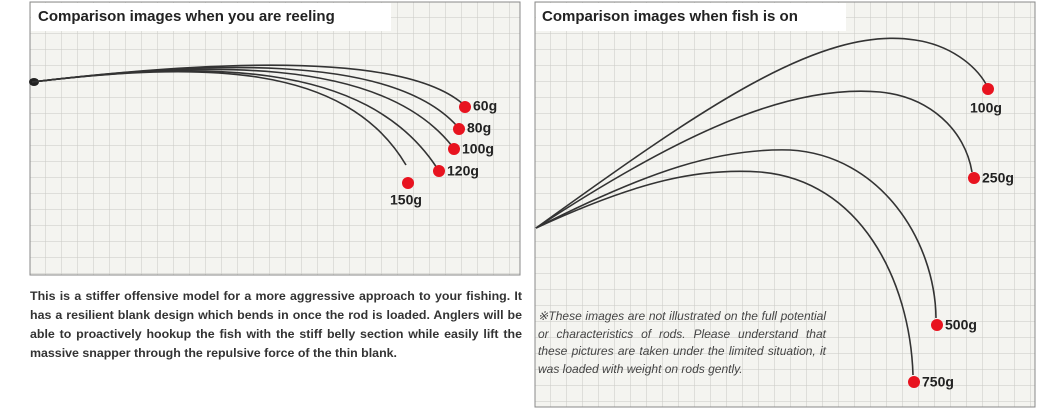  I want to click on weight-label: 80g, so click(479, 128).